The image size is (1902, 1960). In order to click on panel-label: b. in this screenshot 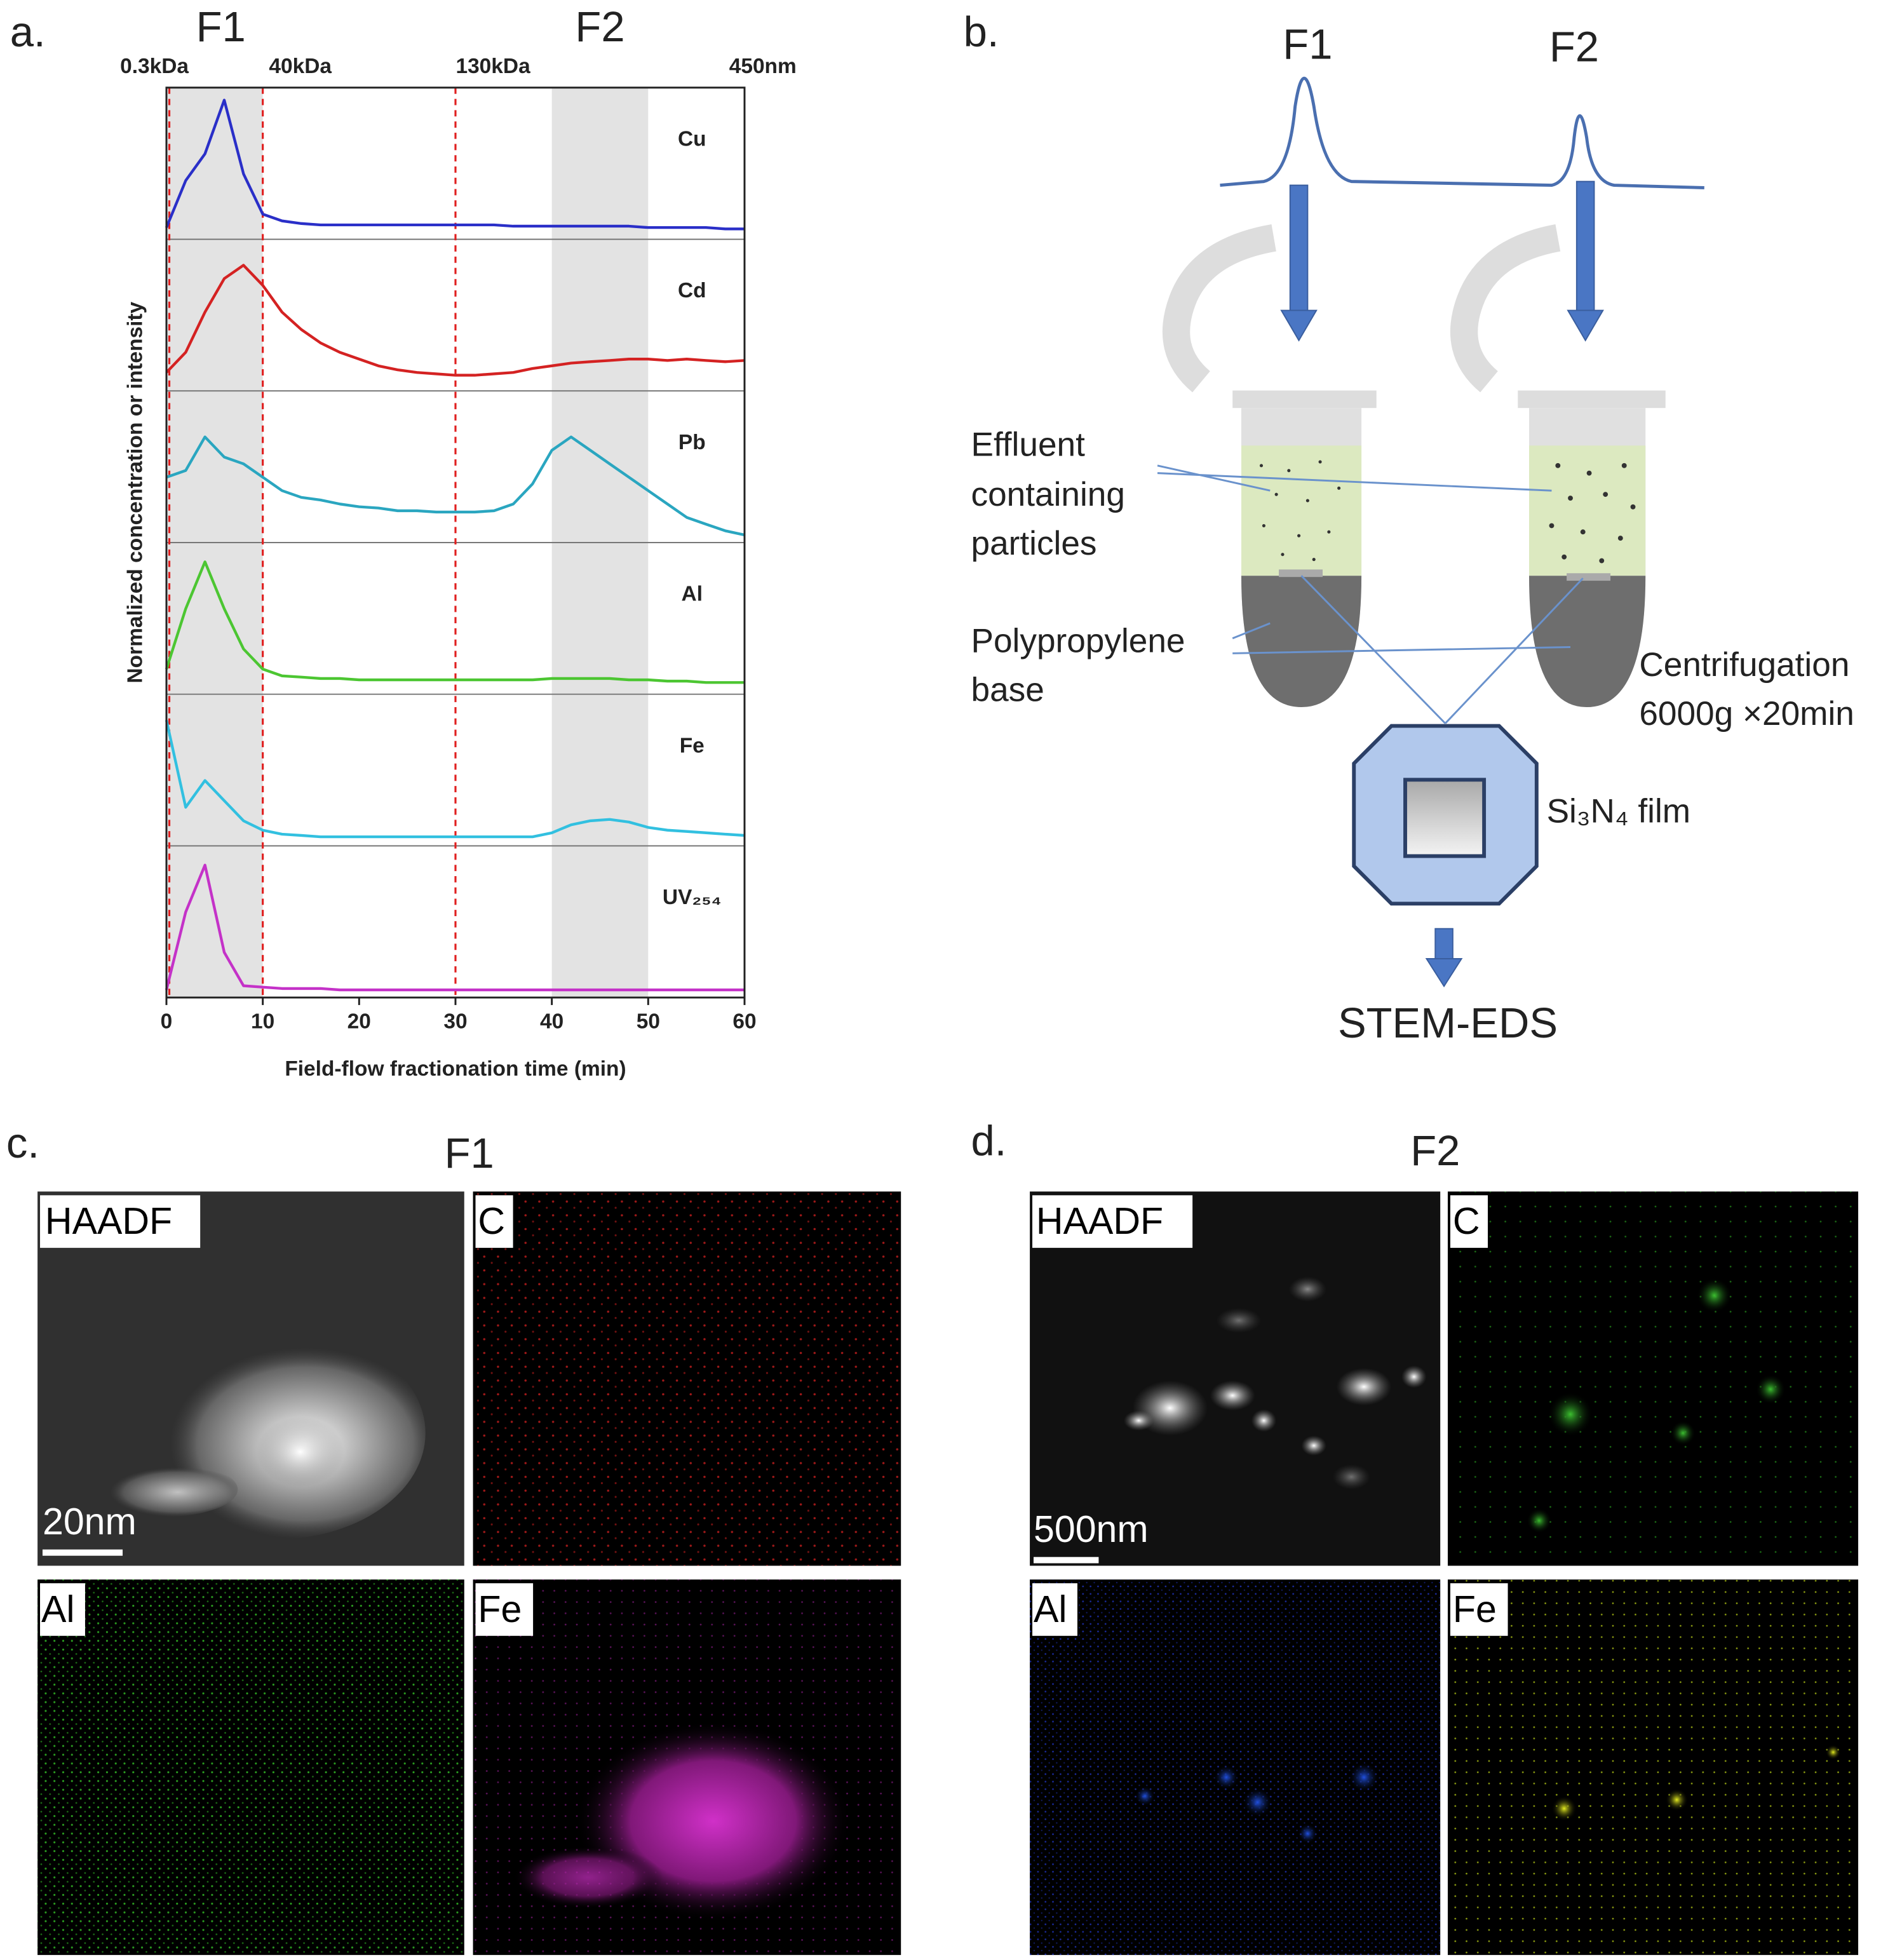, I will do `click(981, 32)`.